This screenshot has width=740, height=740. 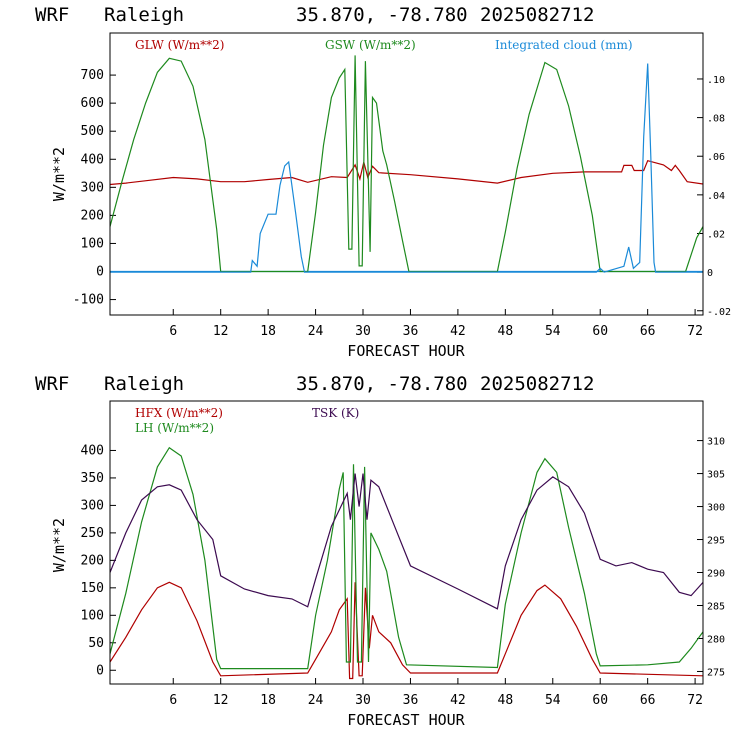 I want to click on panel1-xtick-label: 48, so click(x=506, y=331).